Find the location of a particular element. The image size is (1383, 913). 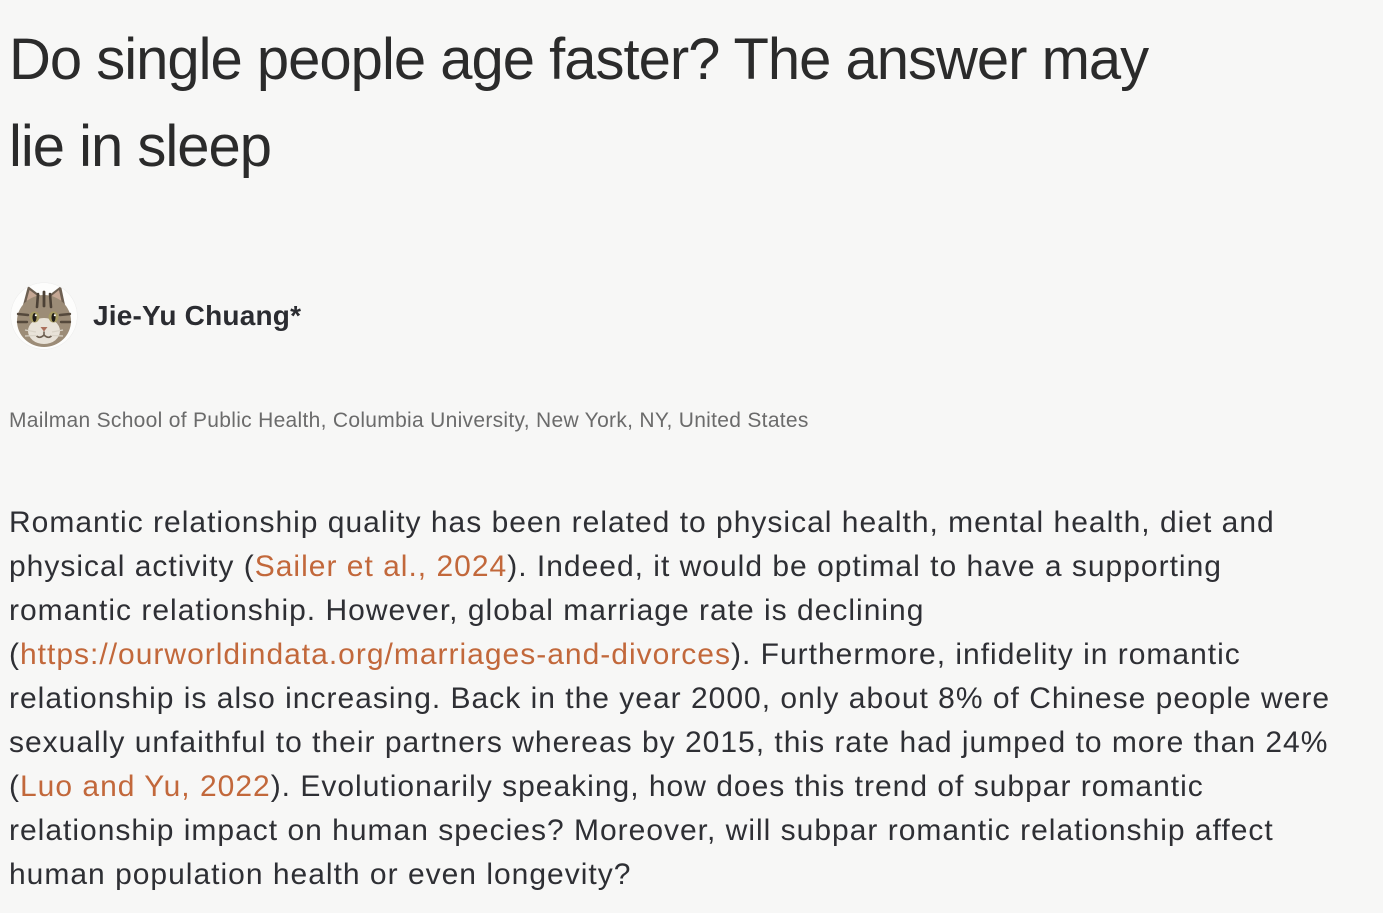

paragraph-text: physical activity ( is located at coordinates (132, 566).